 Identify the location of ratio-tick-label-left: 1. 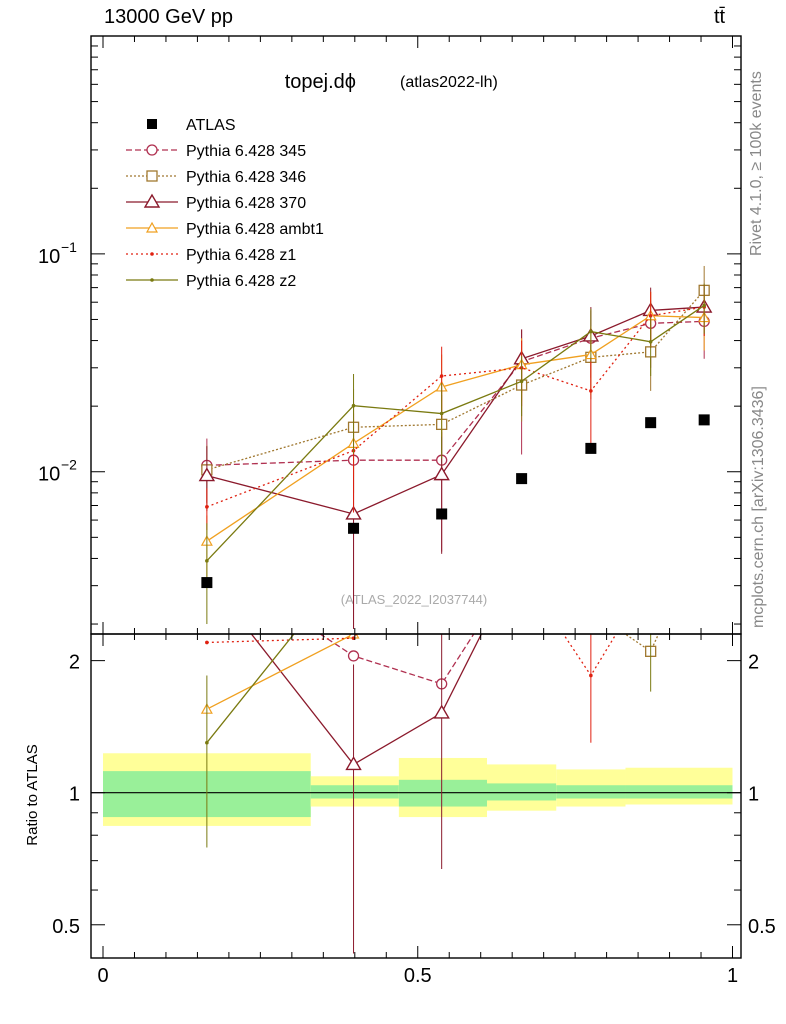
(74, 795).